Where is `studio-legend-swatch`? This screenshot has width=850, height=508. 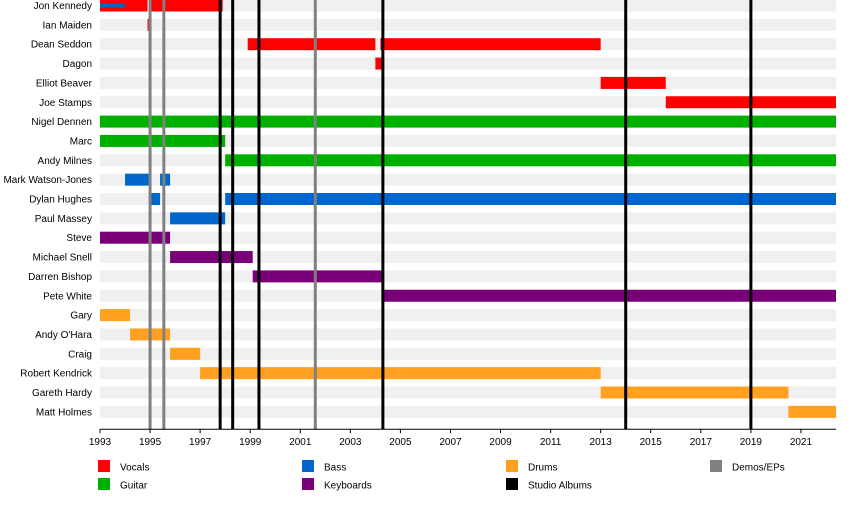
studio-legend-swatch is located at coordinates (512, 484).